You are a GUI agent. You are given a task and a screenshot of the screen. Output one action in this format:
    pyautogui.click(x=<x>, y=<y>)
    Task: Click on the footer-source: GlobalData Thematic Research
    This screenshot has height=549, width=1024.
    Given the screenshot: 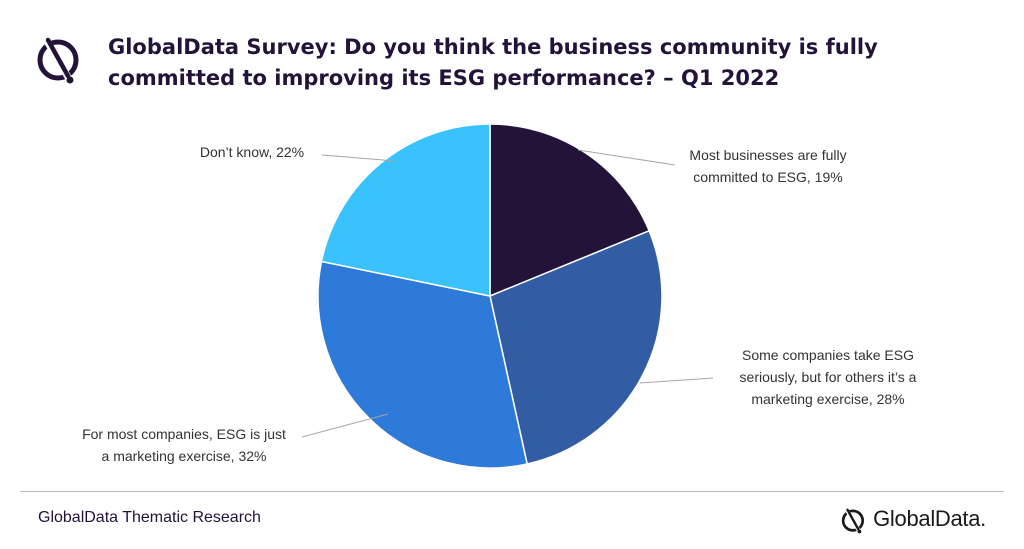 What is the action you would take?
    pyautogui.click(x=149, y=517)
    